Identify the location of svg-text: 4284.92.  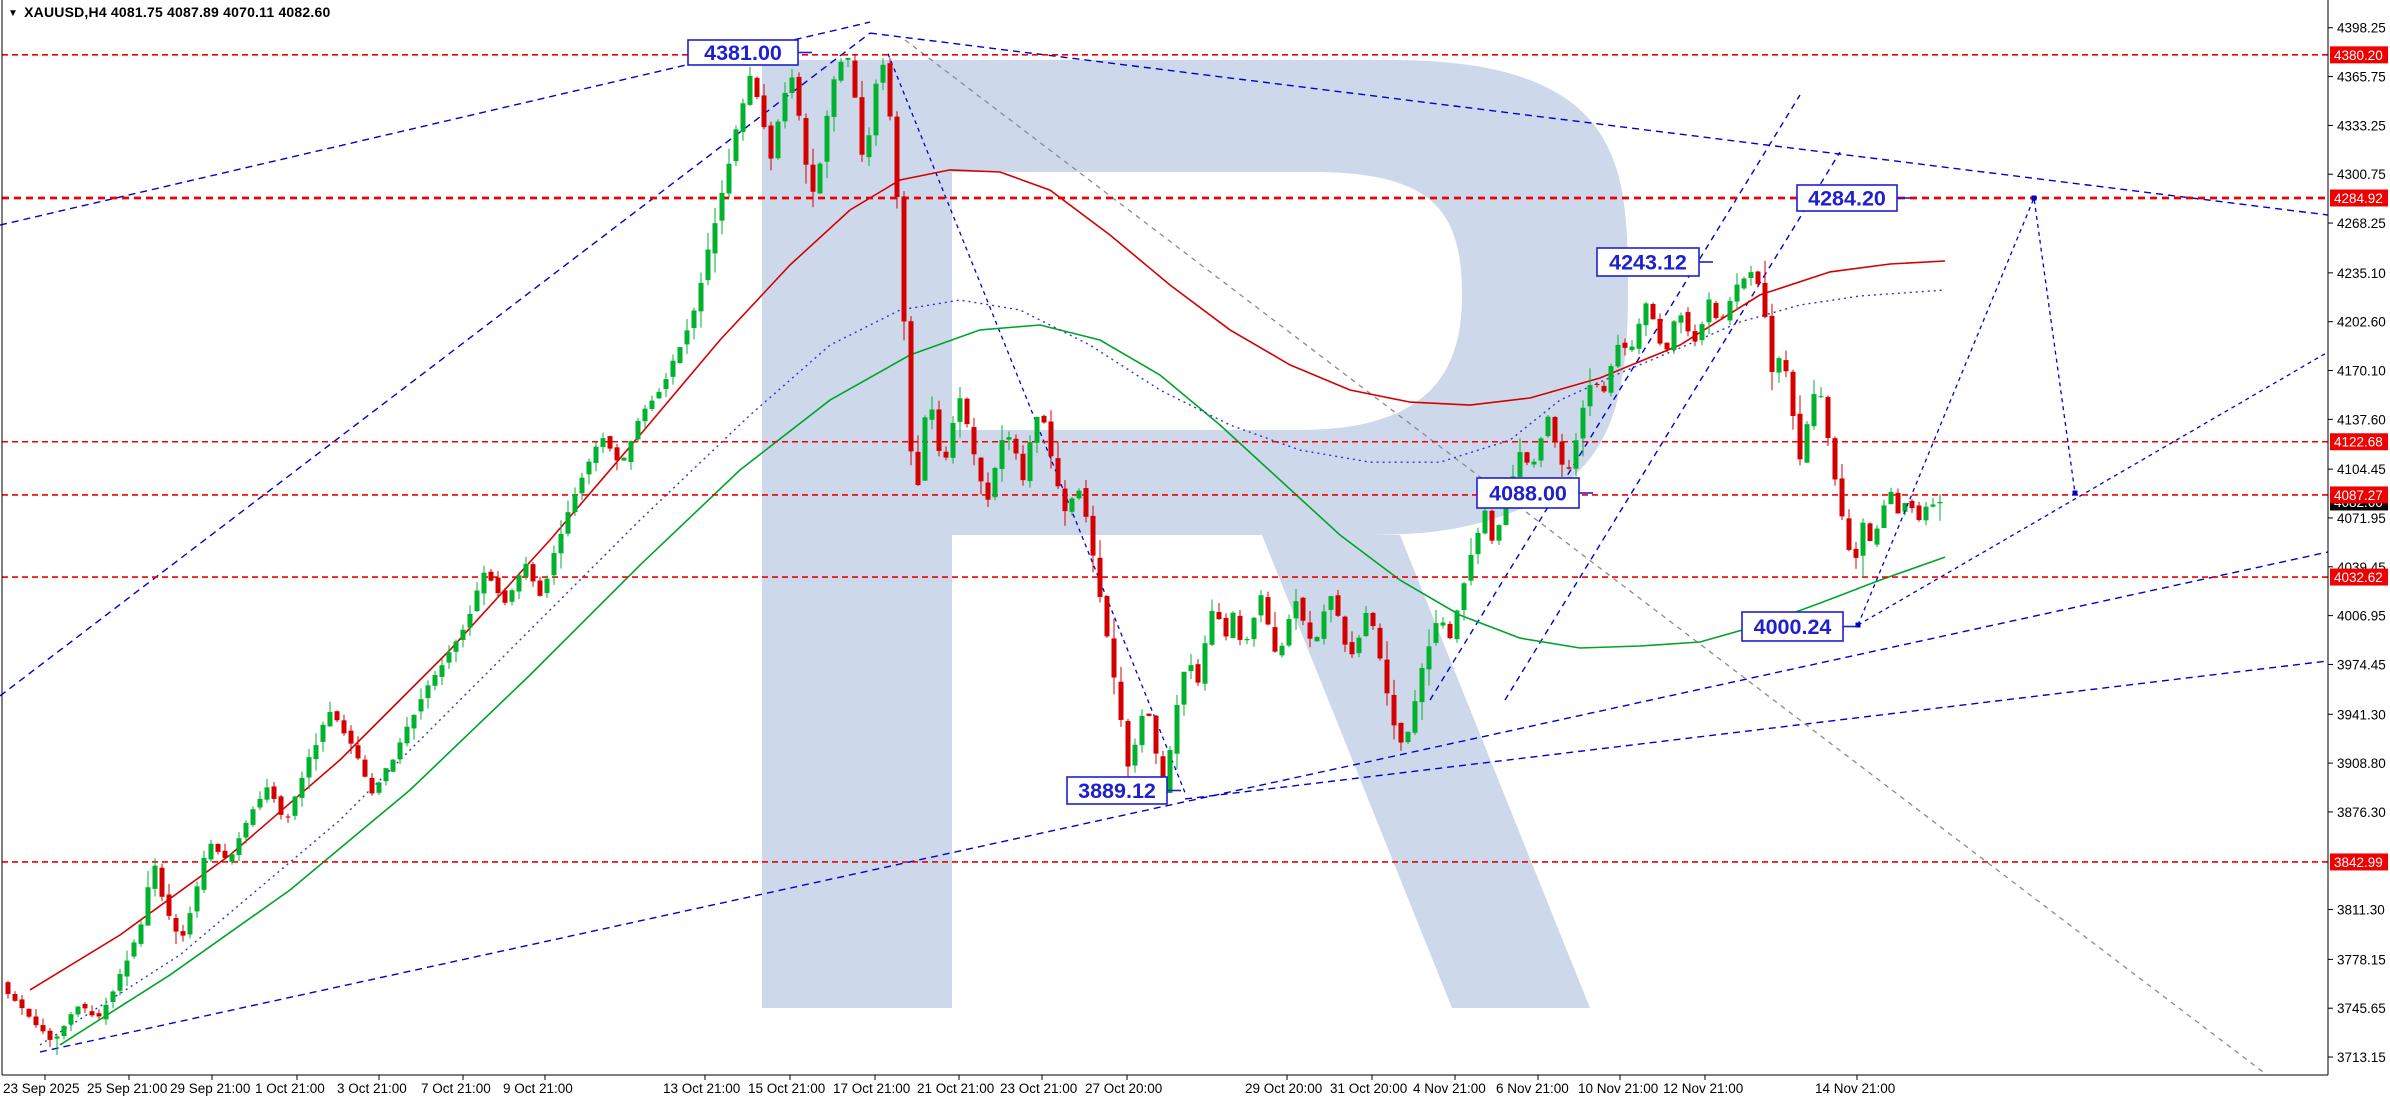
(2358, 198).